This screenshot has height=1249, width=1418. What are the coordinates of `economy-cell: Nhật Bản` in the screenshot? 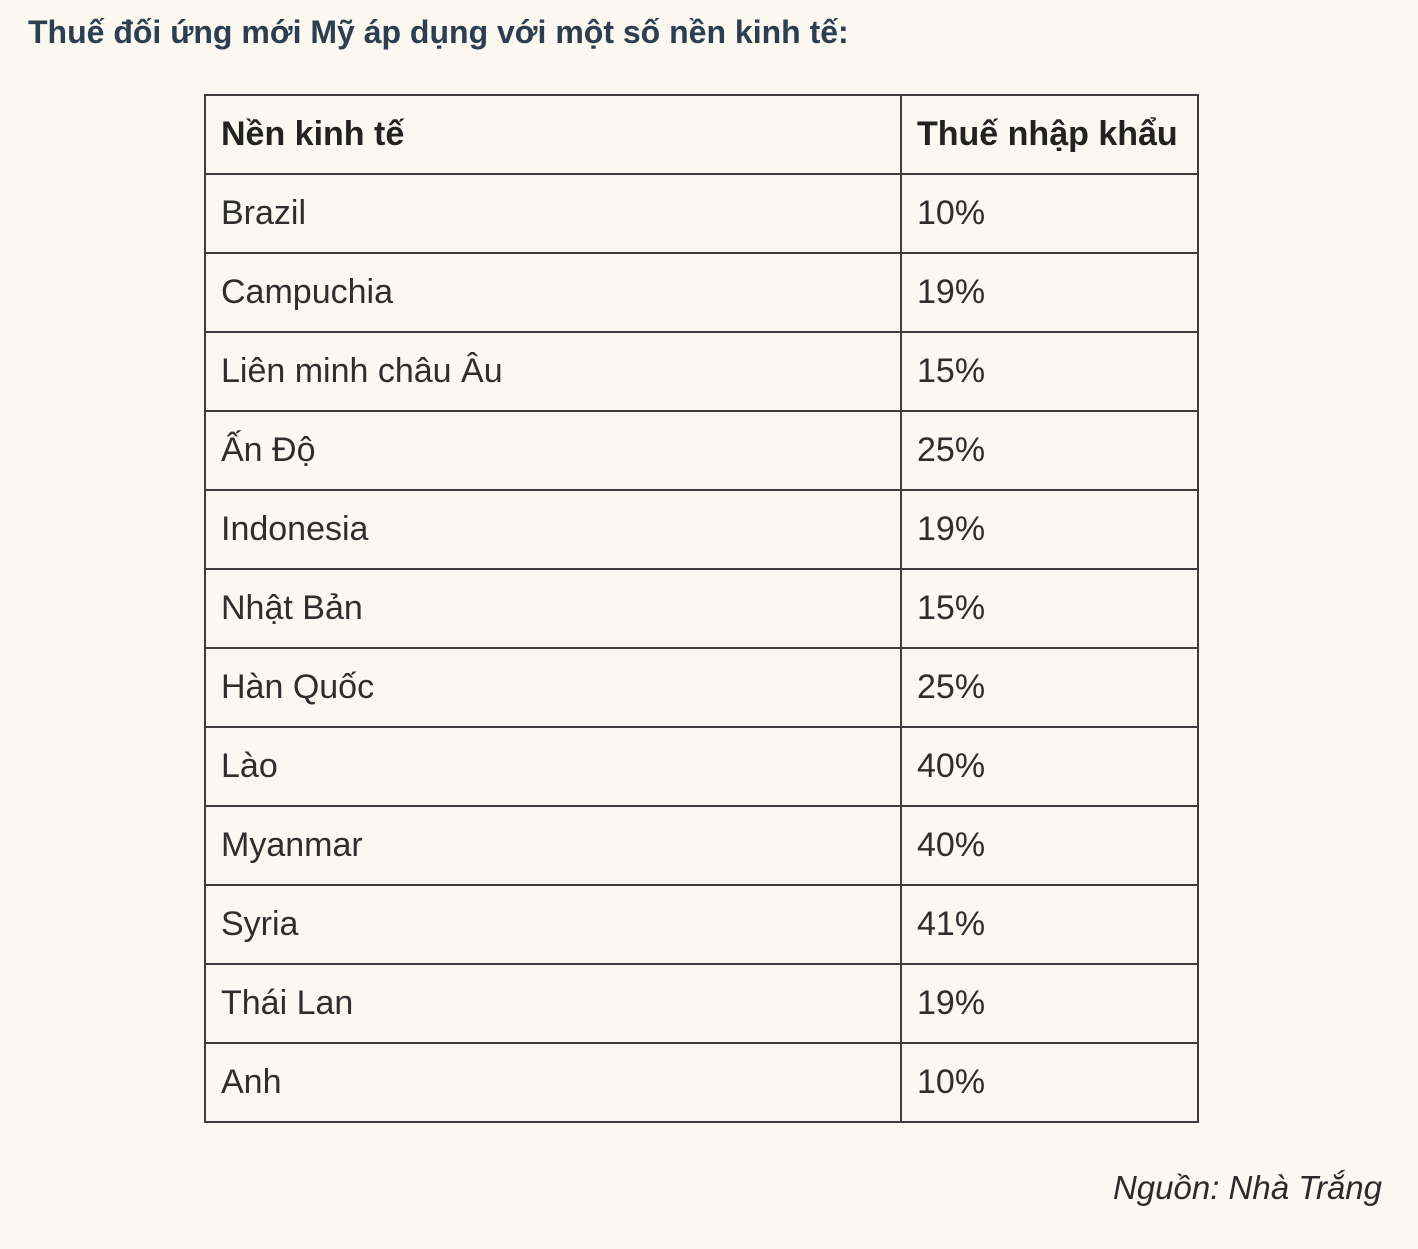 It's located at (553, 608).